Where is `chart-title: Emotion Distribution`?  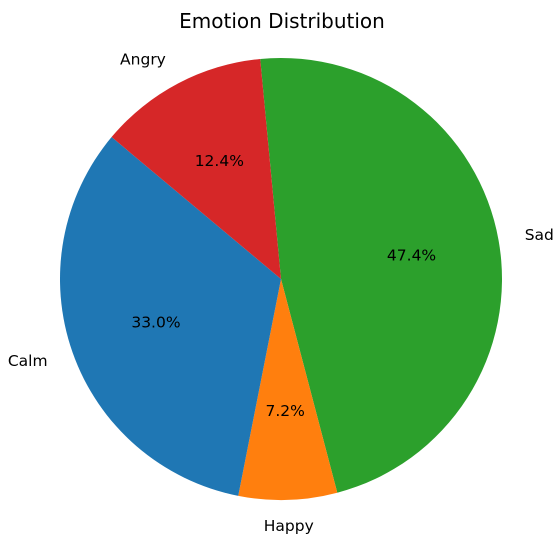
chart-title: Emotion Distribution is located at coordinates (282, 21).